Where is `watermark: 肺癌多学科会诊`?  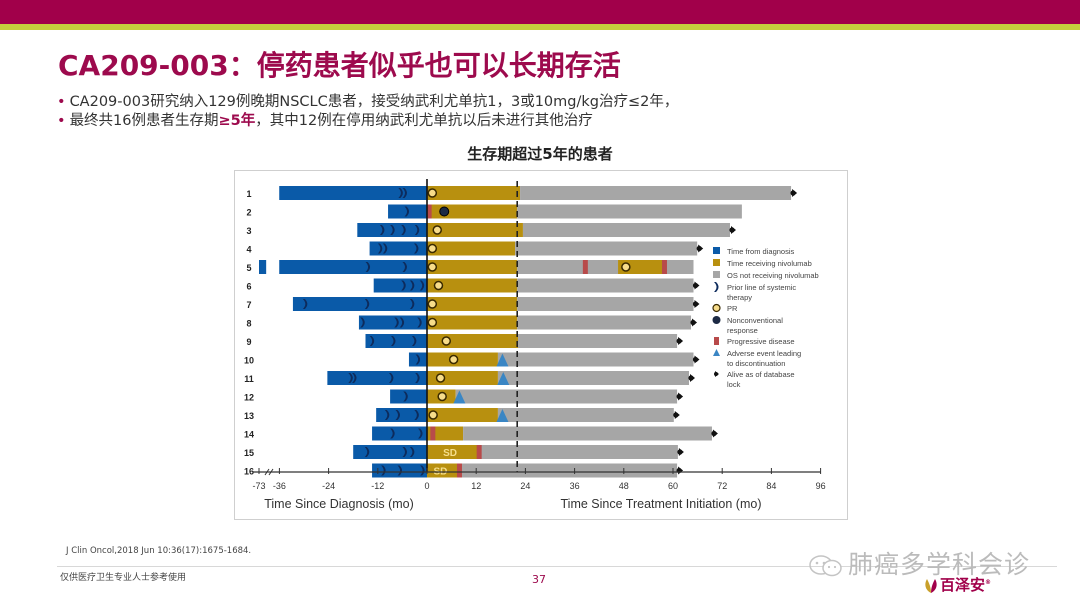
watermark: 肺癌多学科会诊 is located at coordinates (919, 563).